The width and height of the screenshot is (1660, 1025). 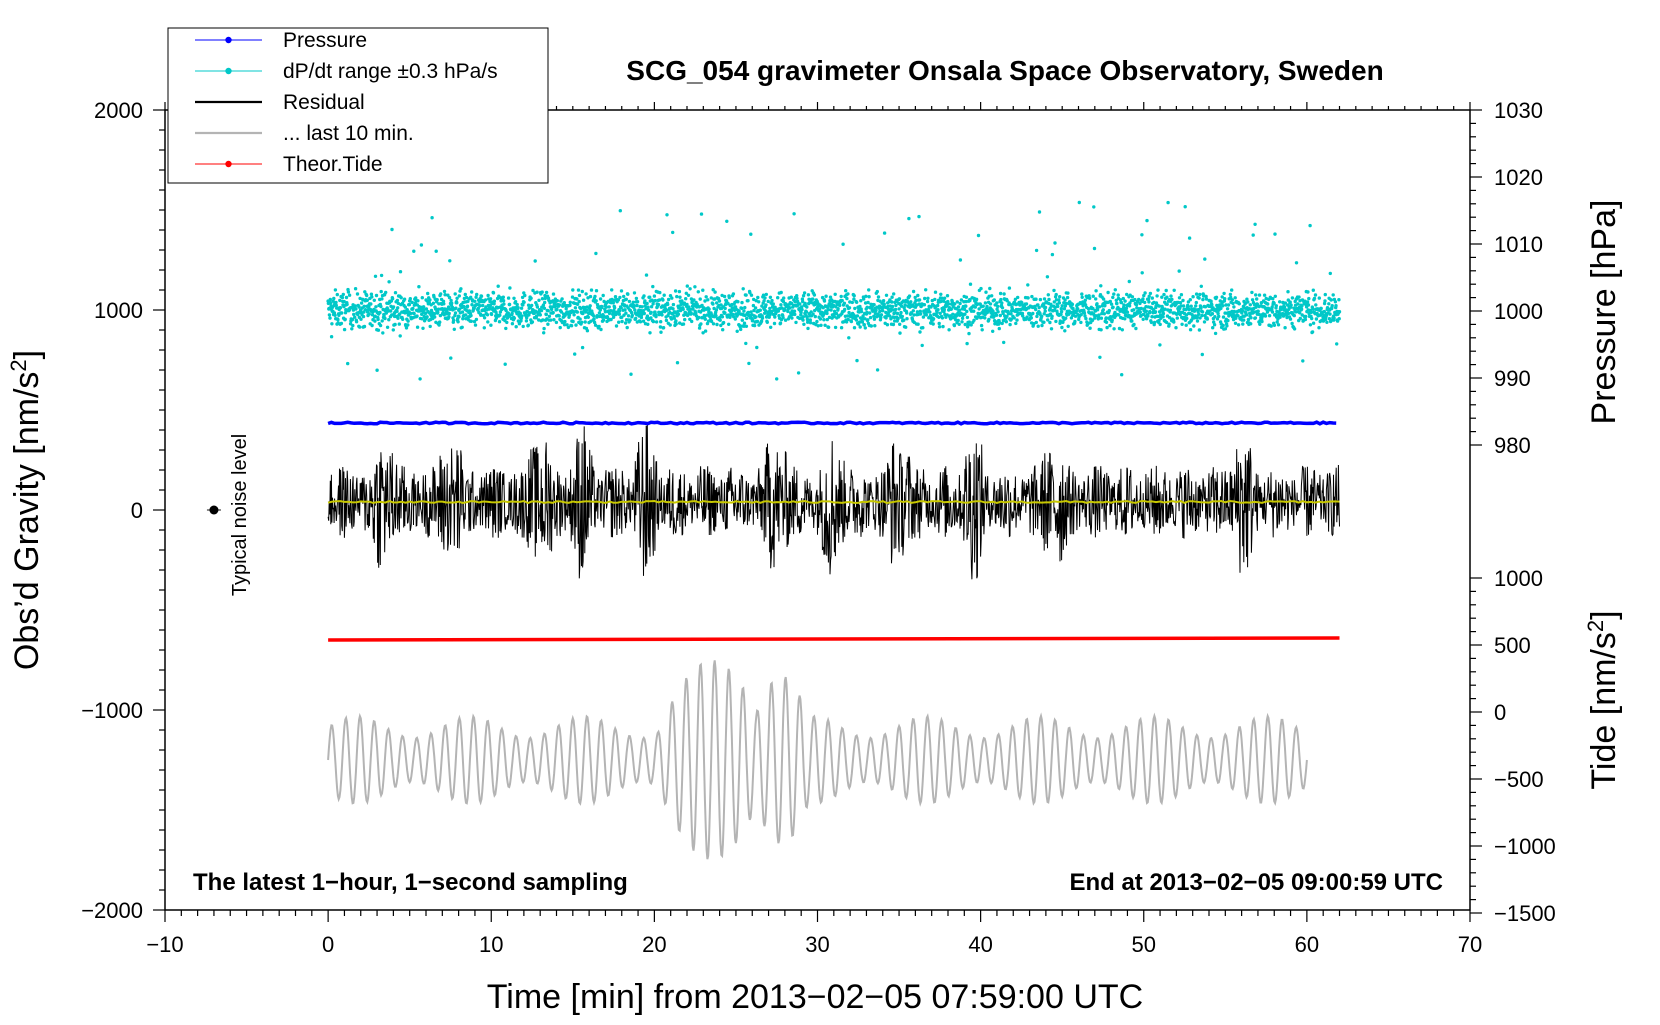 I want to click on y-tick-left-label: 1000, so click(x=118, y=310).